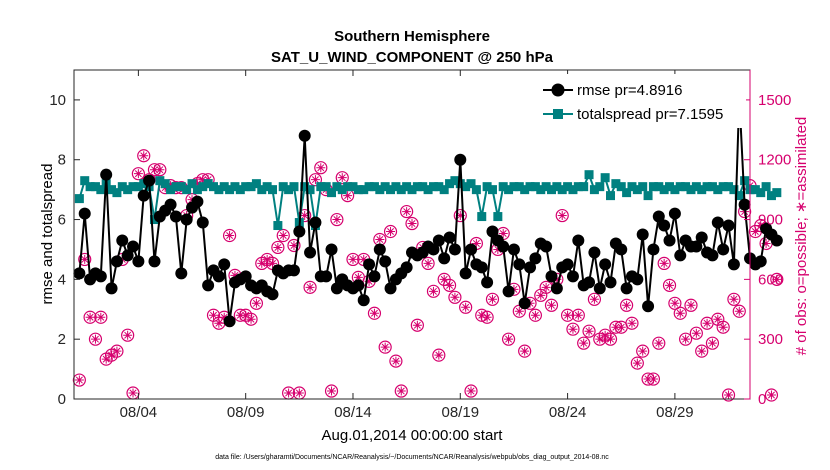 The height and width of the screenshot is (470, 830). Describe the element at coordinates (774, 100) in the screenshot. I see `y2-tick-label: 1500` at that location.